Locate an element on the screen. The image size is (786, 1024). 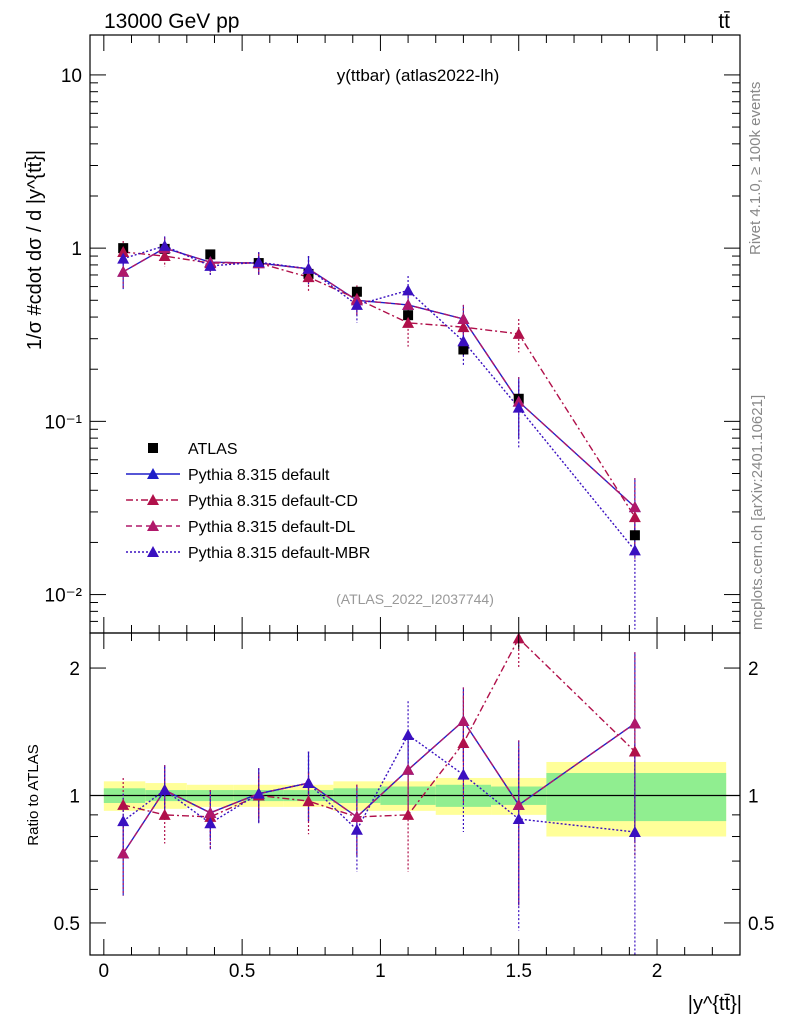
legend-marker-default_cd is located at coordinates (153, 499).